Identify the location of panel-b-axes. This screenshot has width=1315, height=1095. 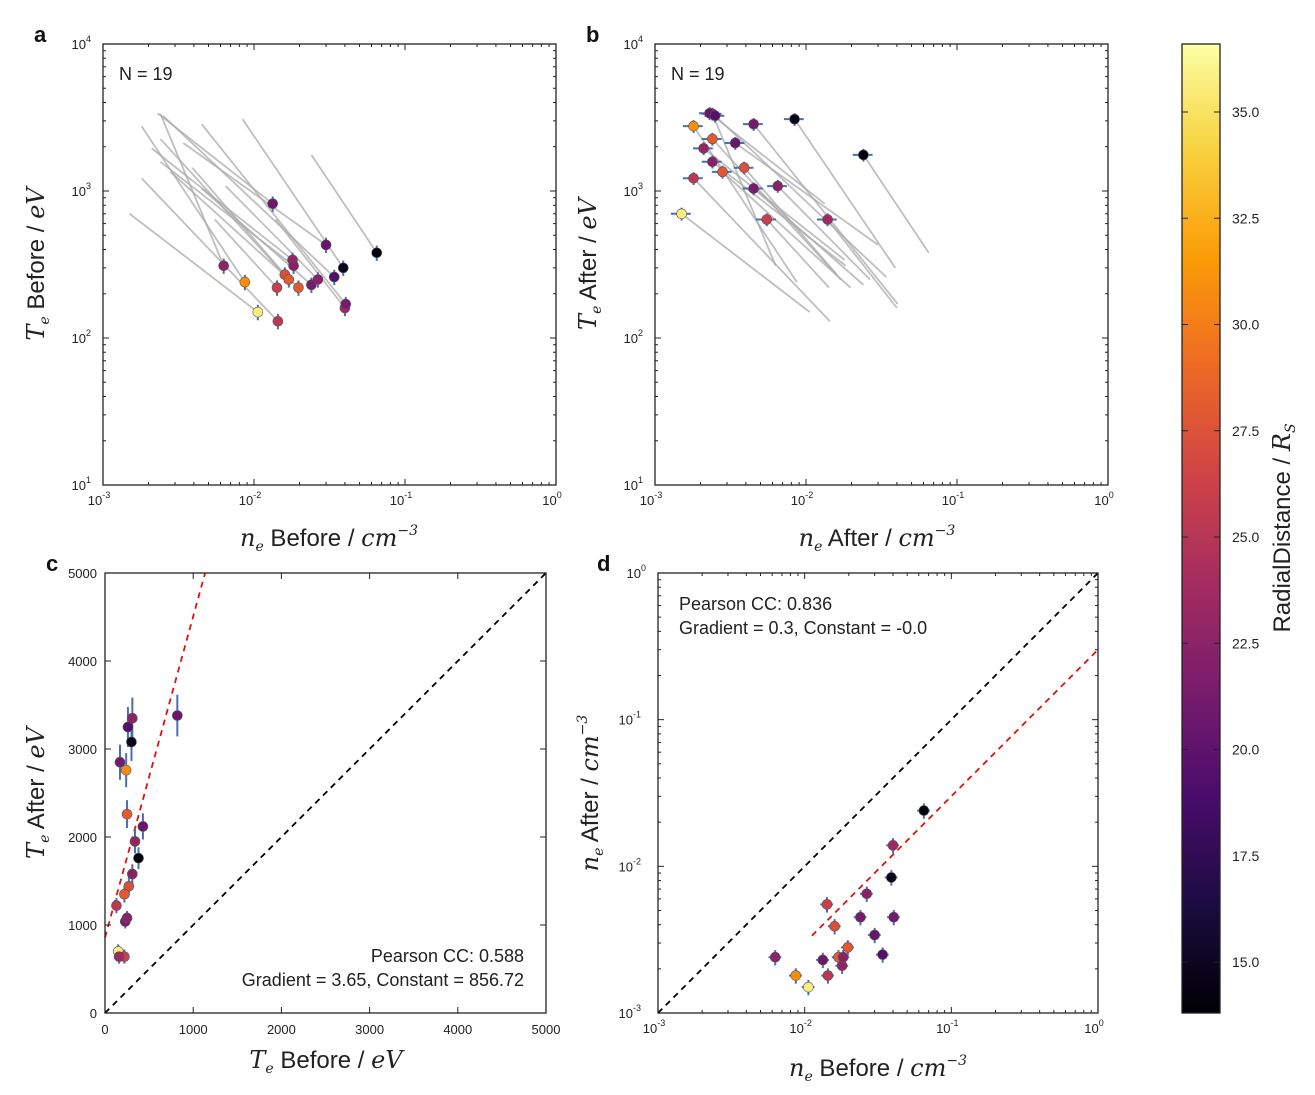
(881, 264).